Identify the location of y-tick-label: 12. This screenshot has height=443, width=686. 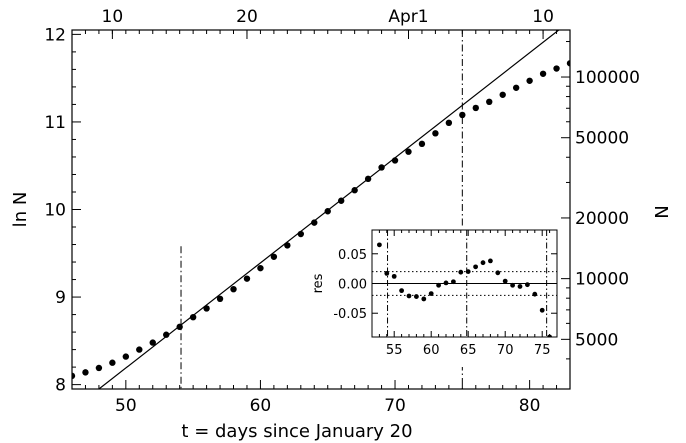
(55, 35).